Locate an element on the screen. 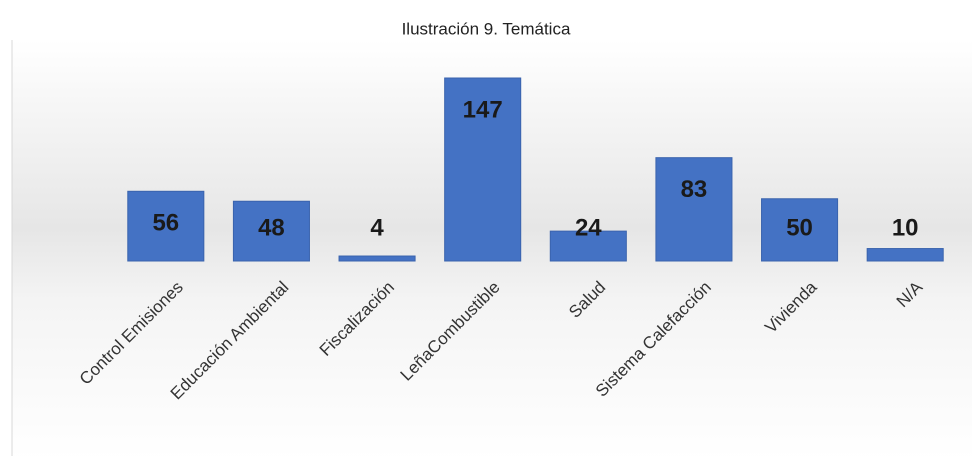  data-label: 10 is located at coordinates (905, 227).